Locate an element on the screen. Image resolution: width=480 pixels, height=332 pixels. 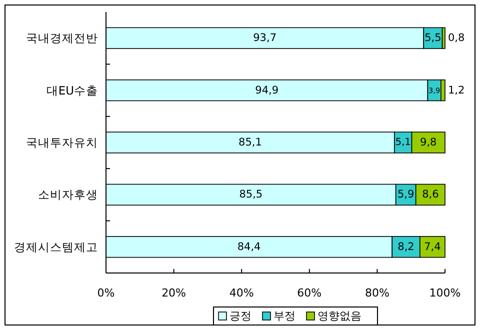
data-label: 93,7 is located at coordinates (265, 38).